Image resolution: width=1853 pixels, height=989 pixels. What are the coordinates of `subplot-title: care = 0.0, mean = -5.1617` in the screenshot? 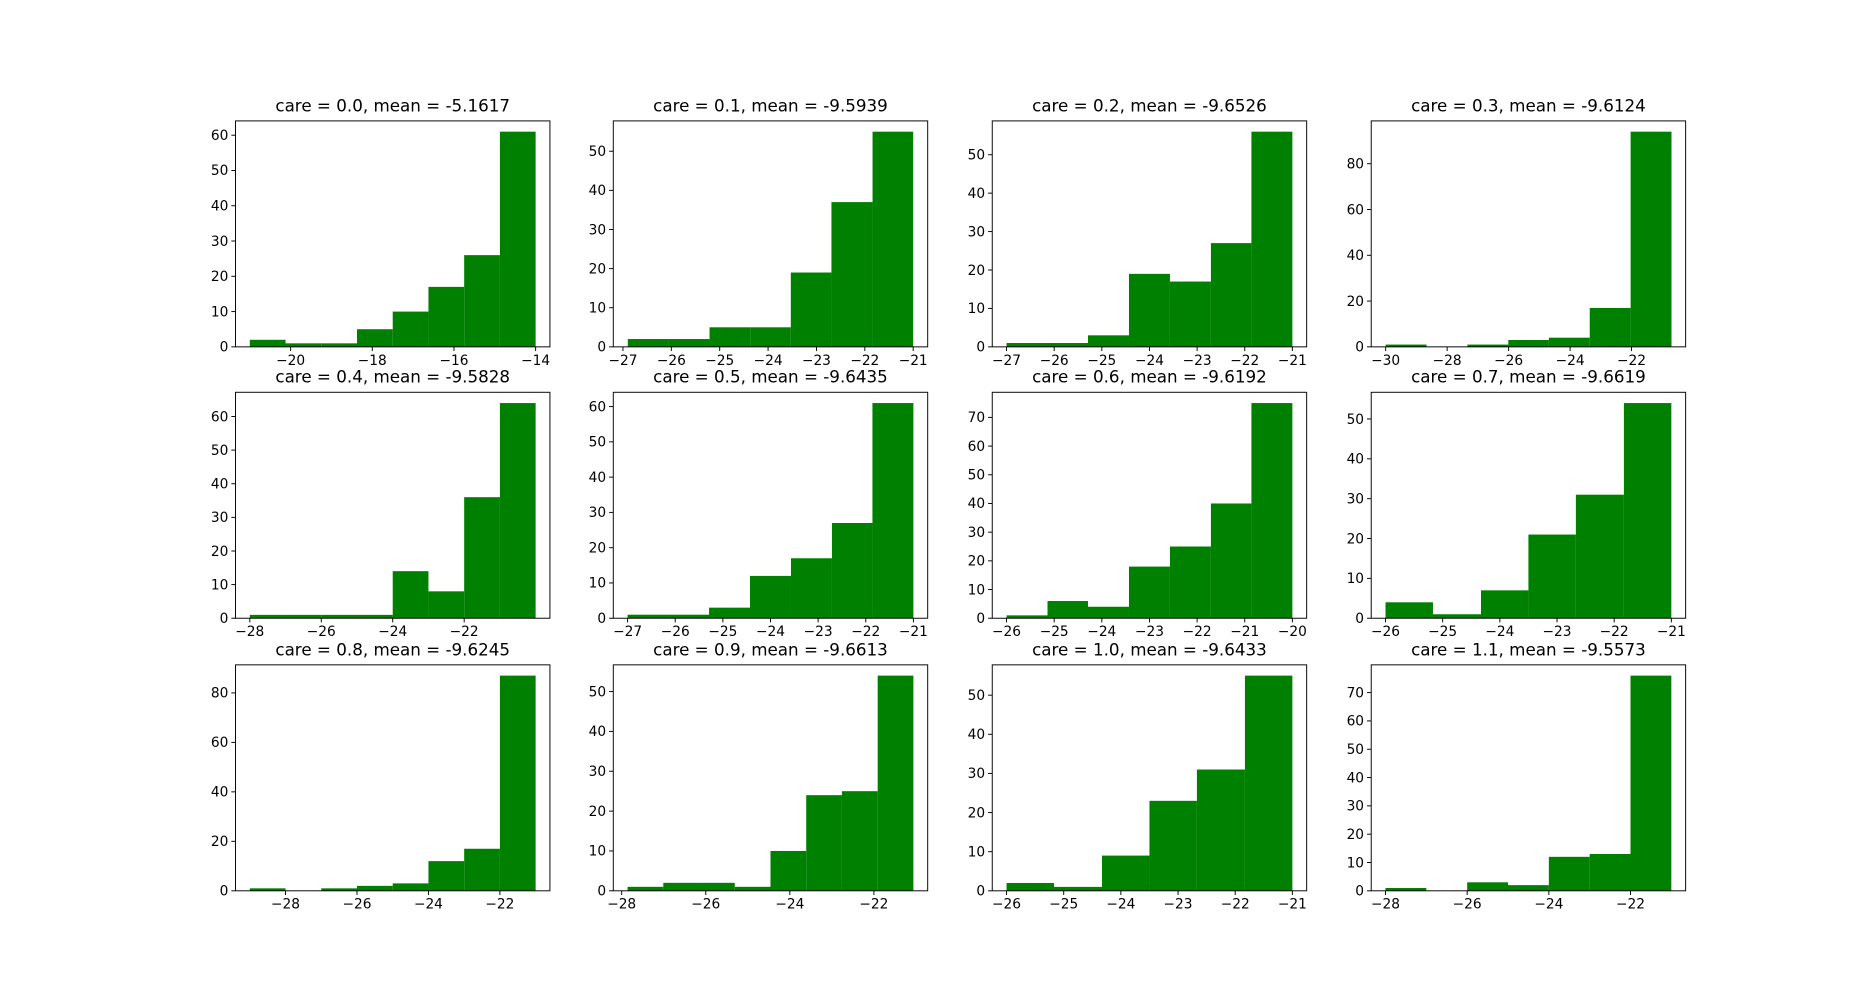 It's located at (392, 105).